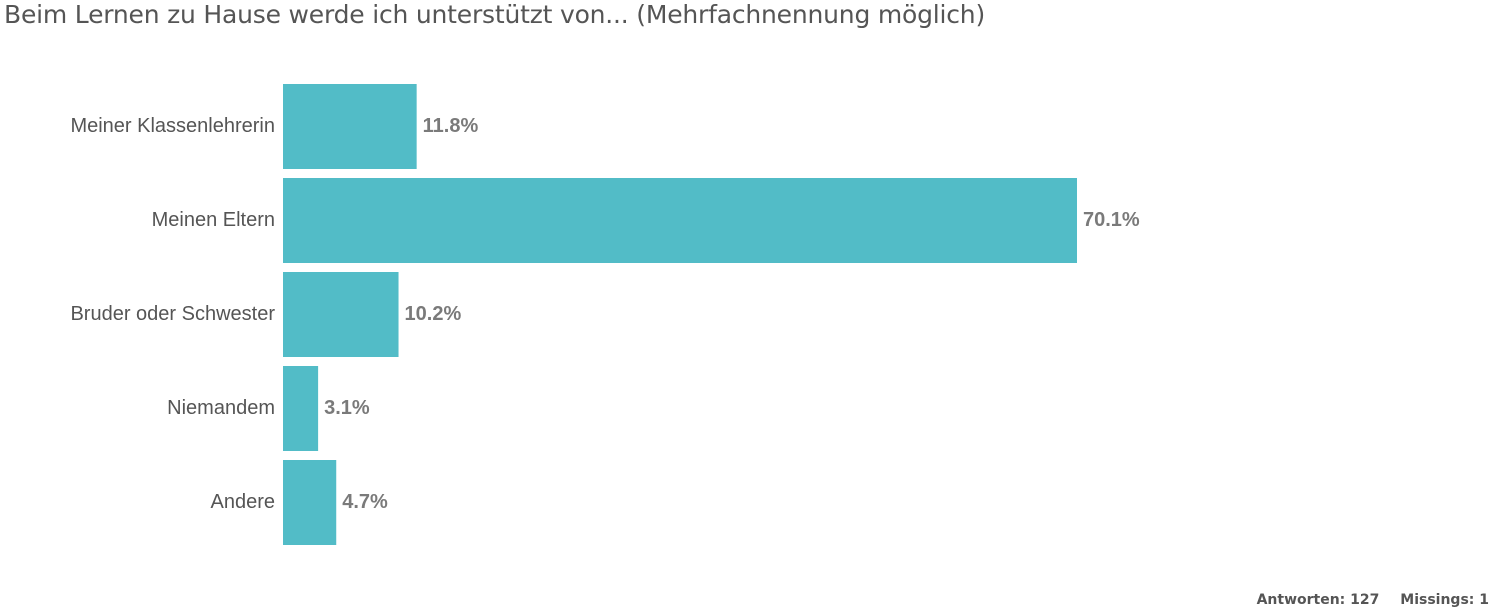  What do you see at coordinates (243, 502) in the screenshot?
I see `category-label-4: Andere` at bounding box center [243, 502].